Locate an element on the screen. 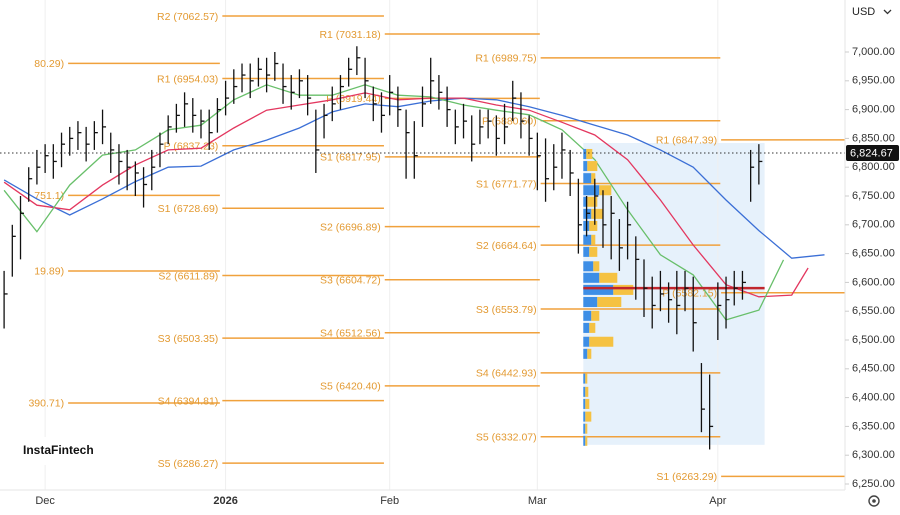 The width and height of the screenshot is (900, 515). y-tick-label: 6,500.00 is located at coordinates (873, 340).